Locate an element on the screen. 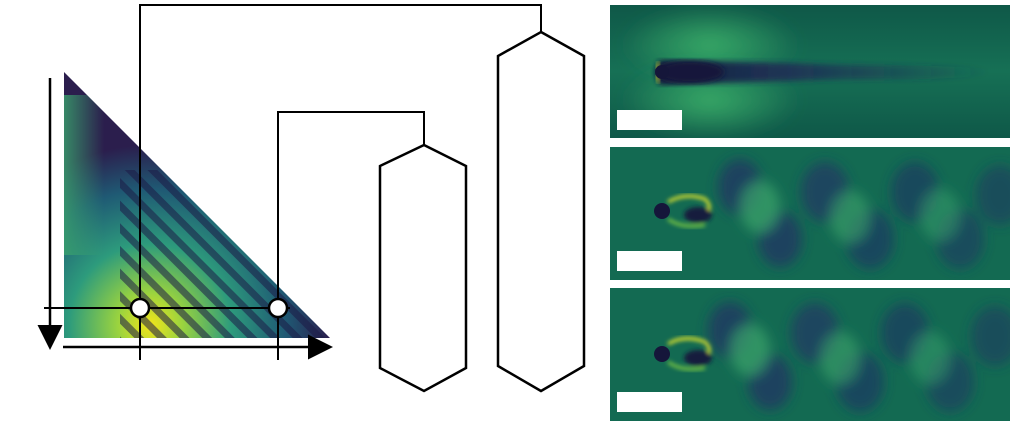 This screenshot has width=1011, height=448. short-vessel is located at coordinates (423, 268).